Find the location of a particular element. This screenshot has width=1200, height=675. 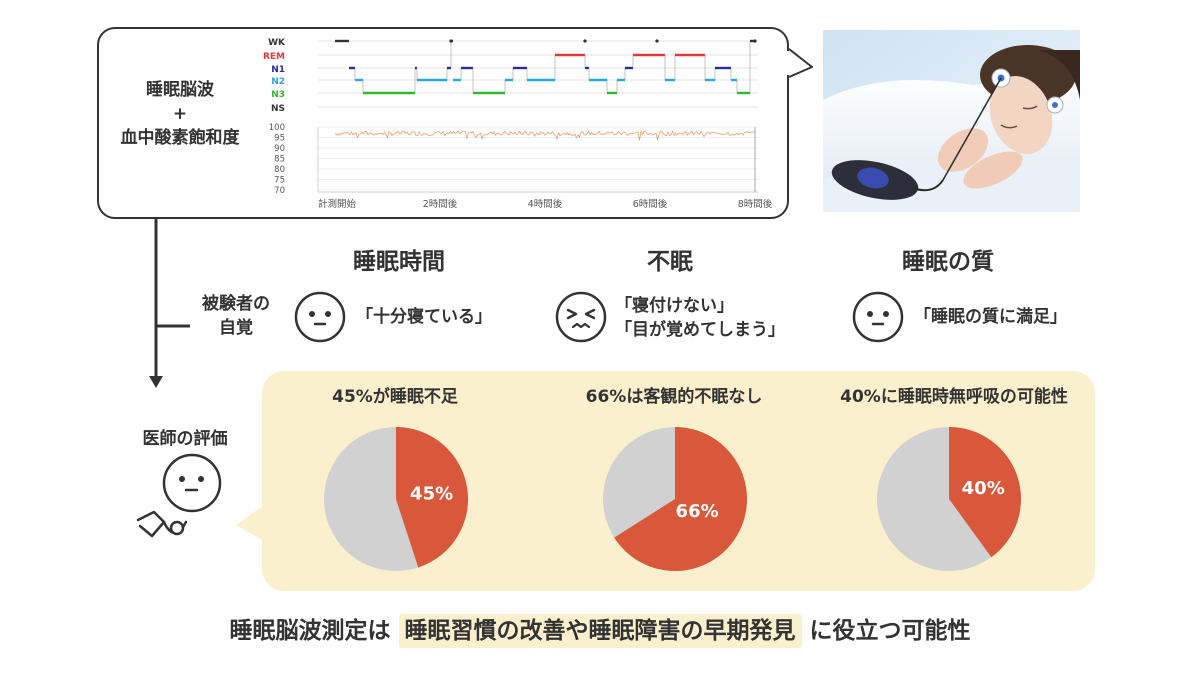

pie-value-label: 45% is located at coordinates (431, 493).